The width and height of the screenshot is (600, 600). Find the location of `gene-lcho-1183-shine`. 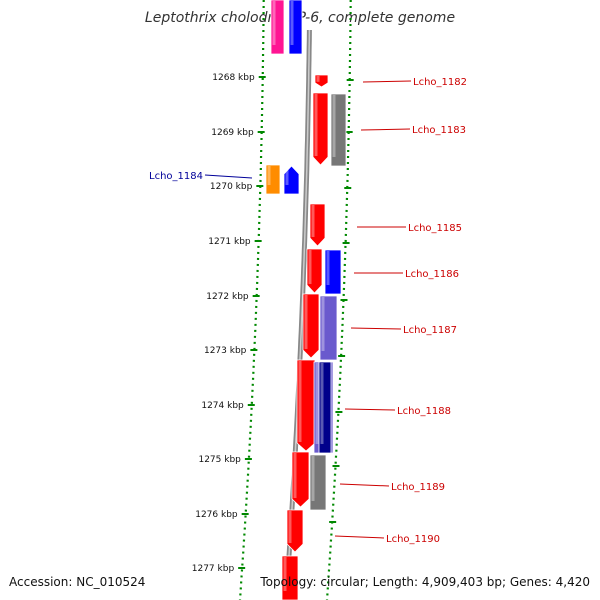

gene-lcho-1183-shine is located at coordinates (316, 125).